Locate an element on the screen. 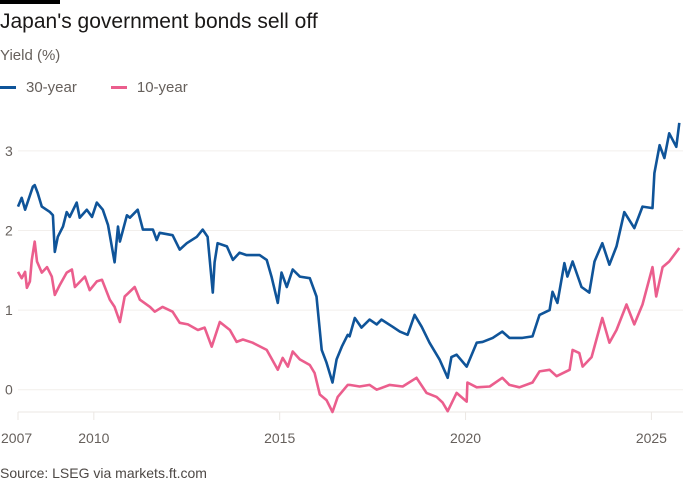 Image resolution: width=700 pixels, height=500 pixels. legend-item-10-year: 10-year is located at coordinates (149, 87).